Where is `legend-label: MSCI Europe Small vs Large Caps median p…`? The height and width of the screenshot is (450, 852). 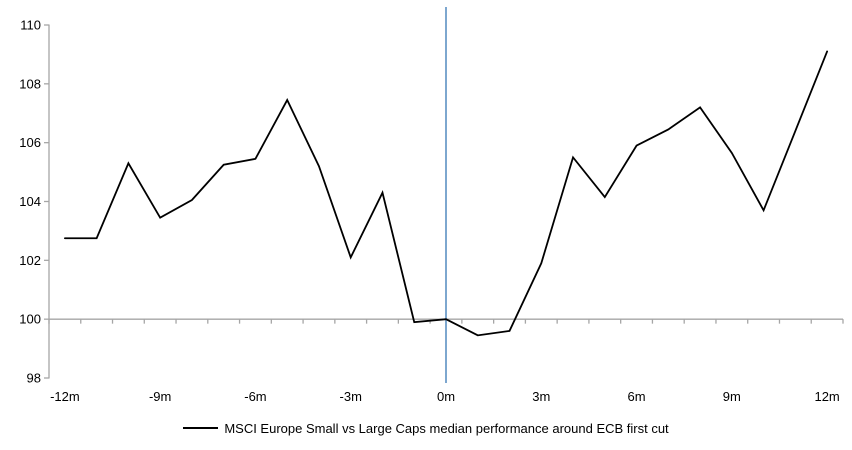 legend-label: MSCI Europe Small vs Large Caps median p… is located at coordinates (446, 428).